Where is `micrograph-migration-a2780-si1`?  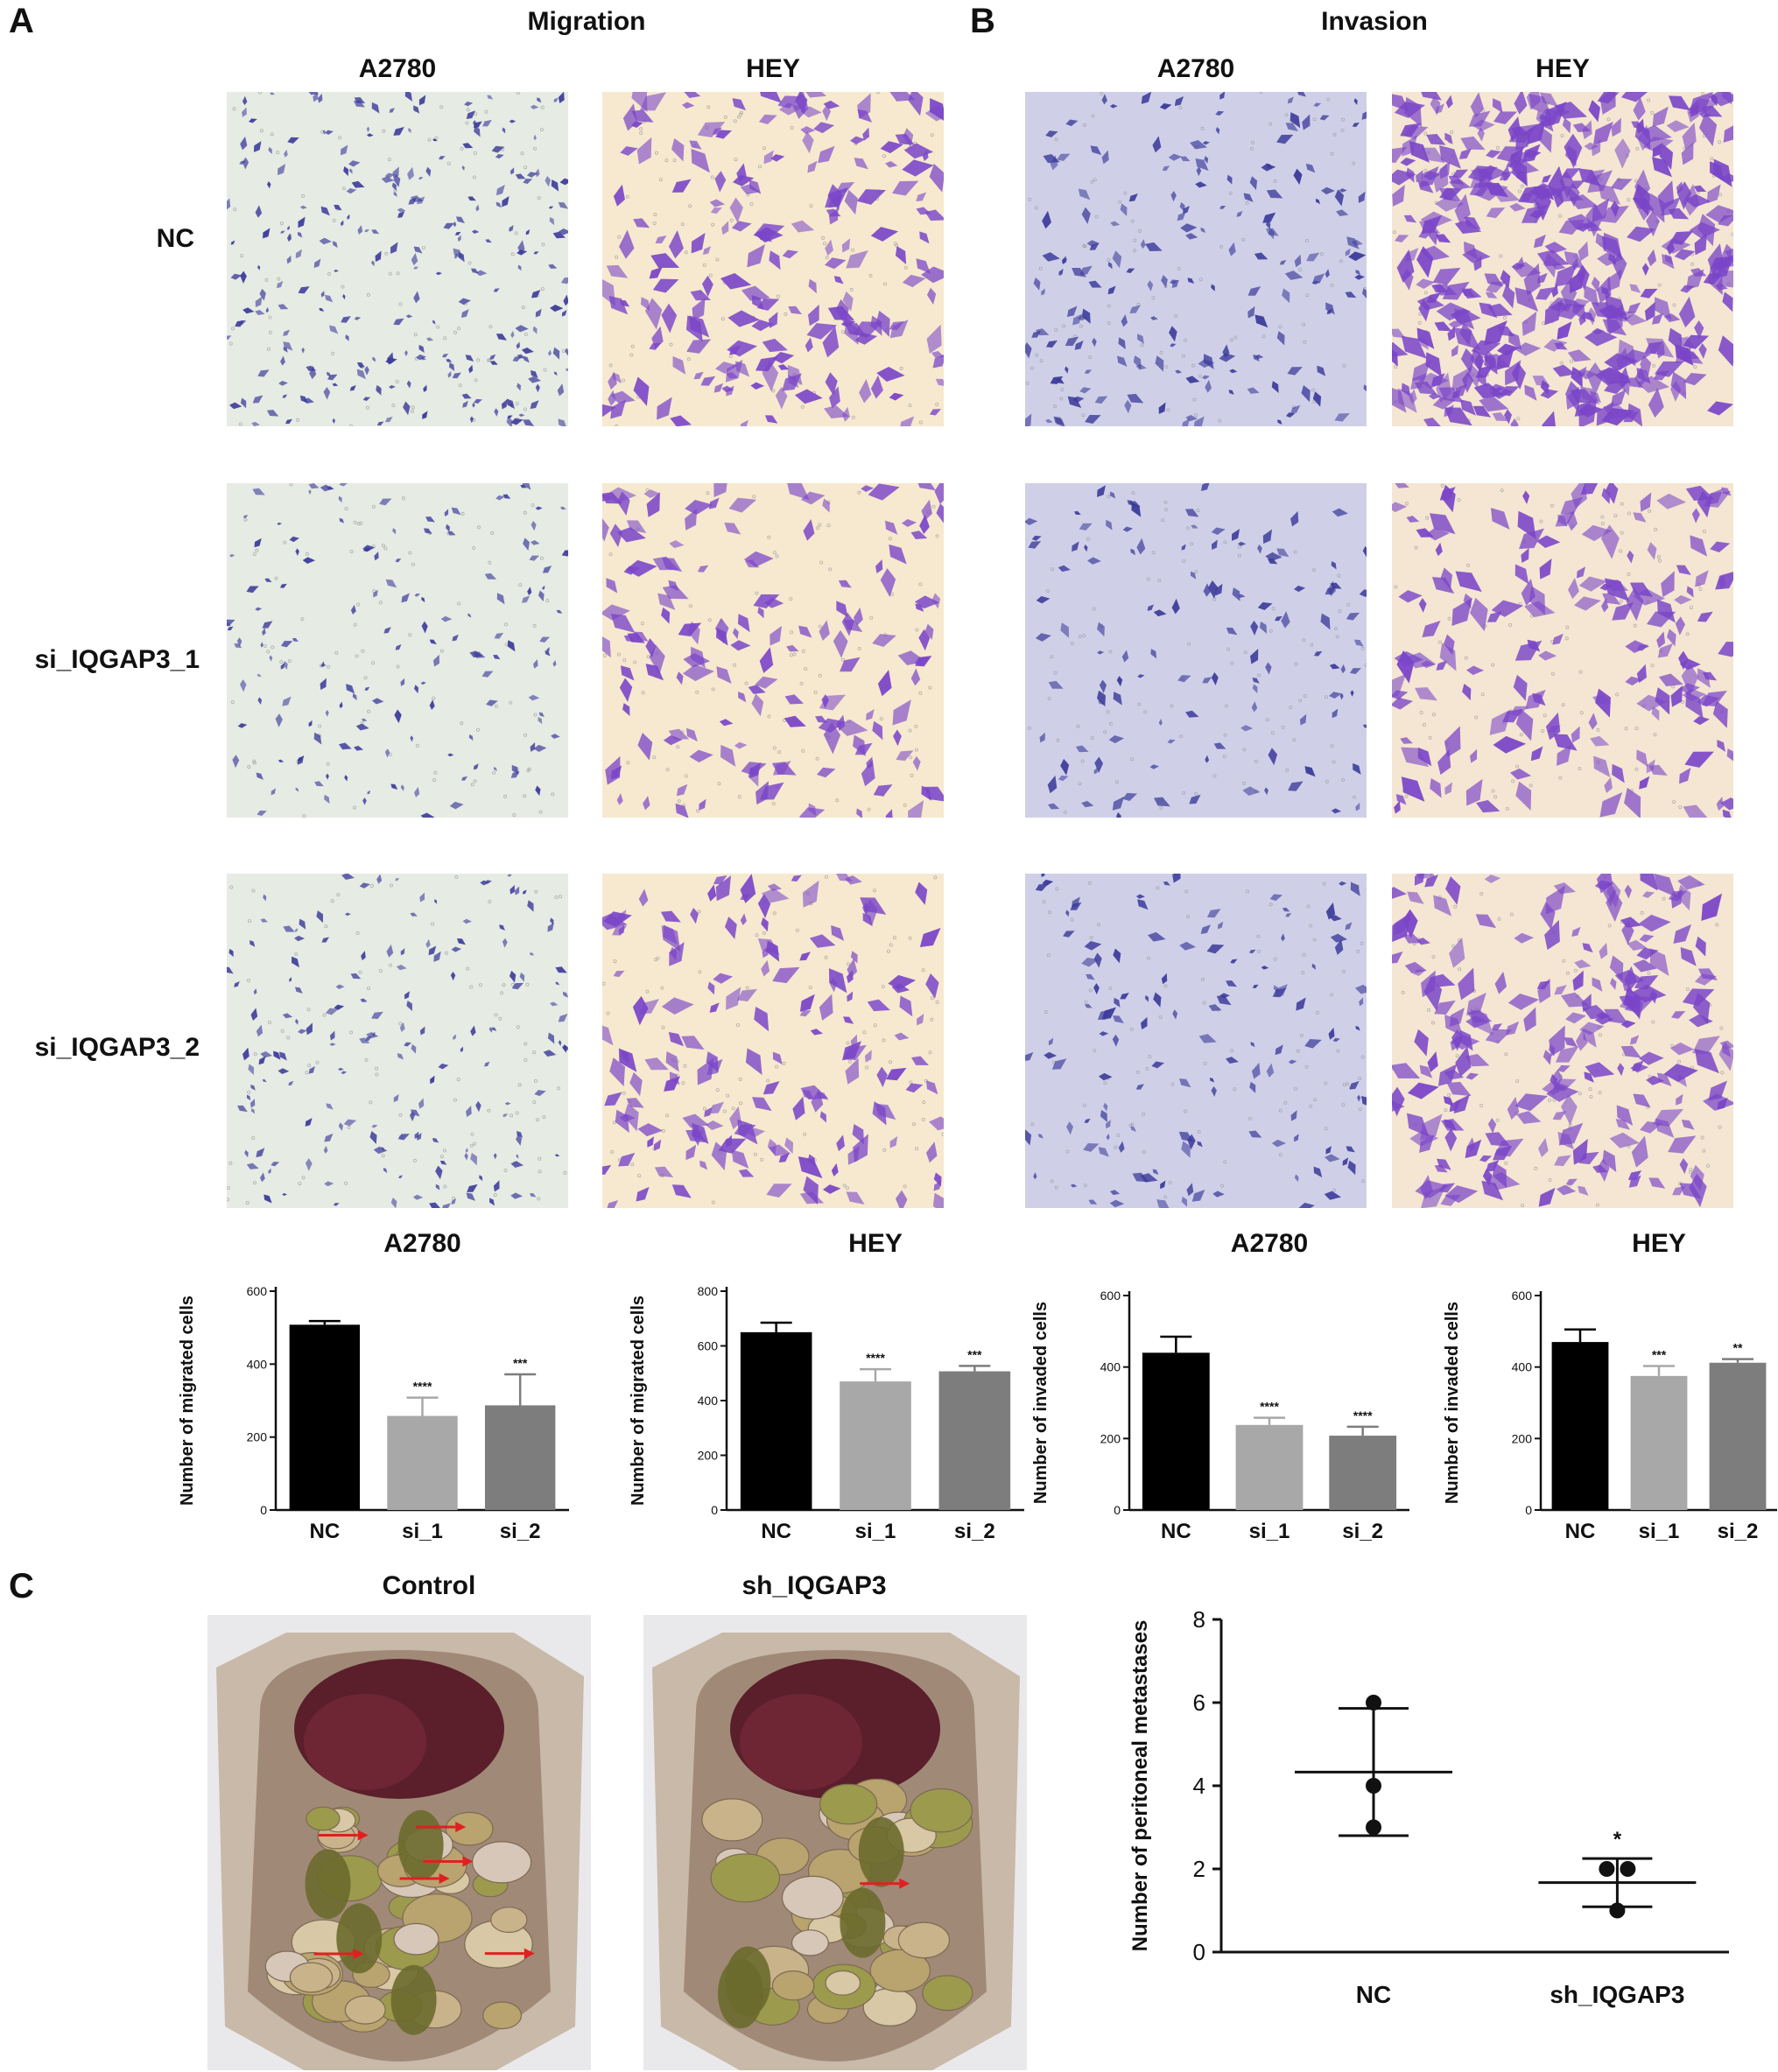
micrograph-migration-a2780-si1 is located at coordinates (398, 650).